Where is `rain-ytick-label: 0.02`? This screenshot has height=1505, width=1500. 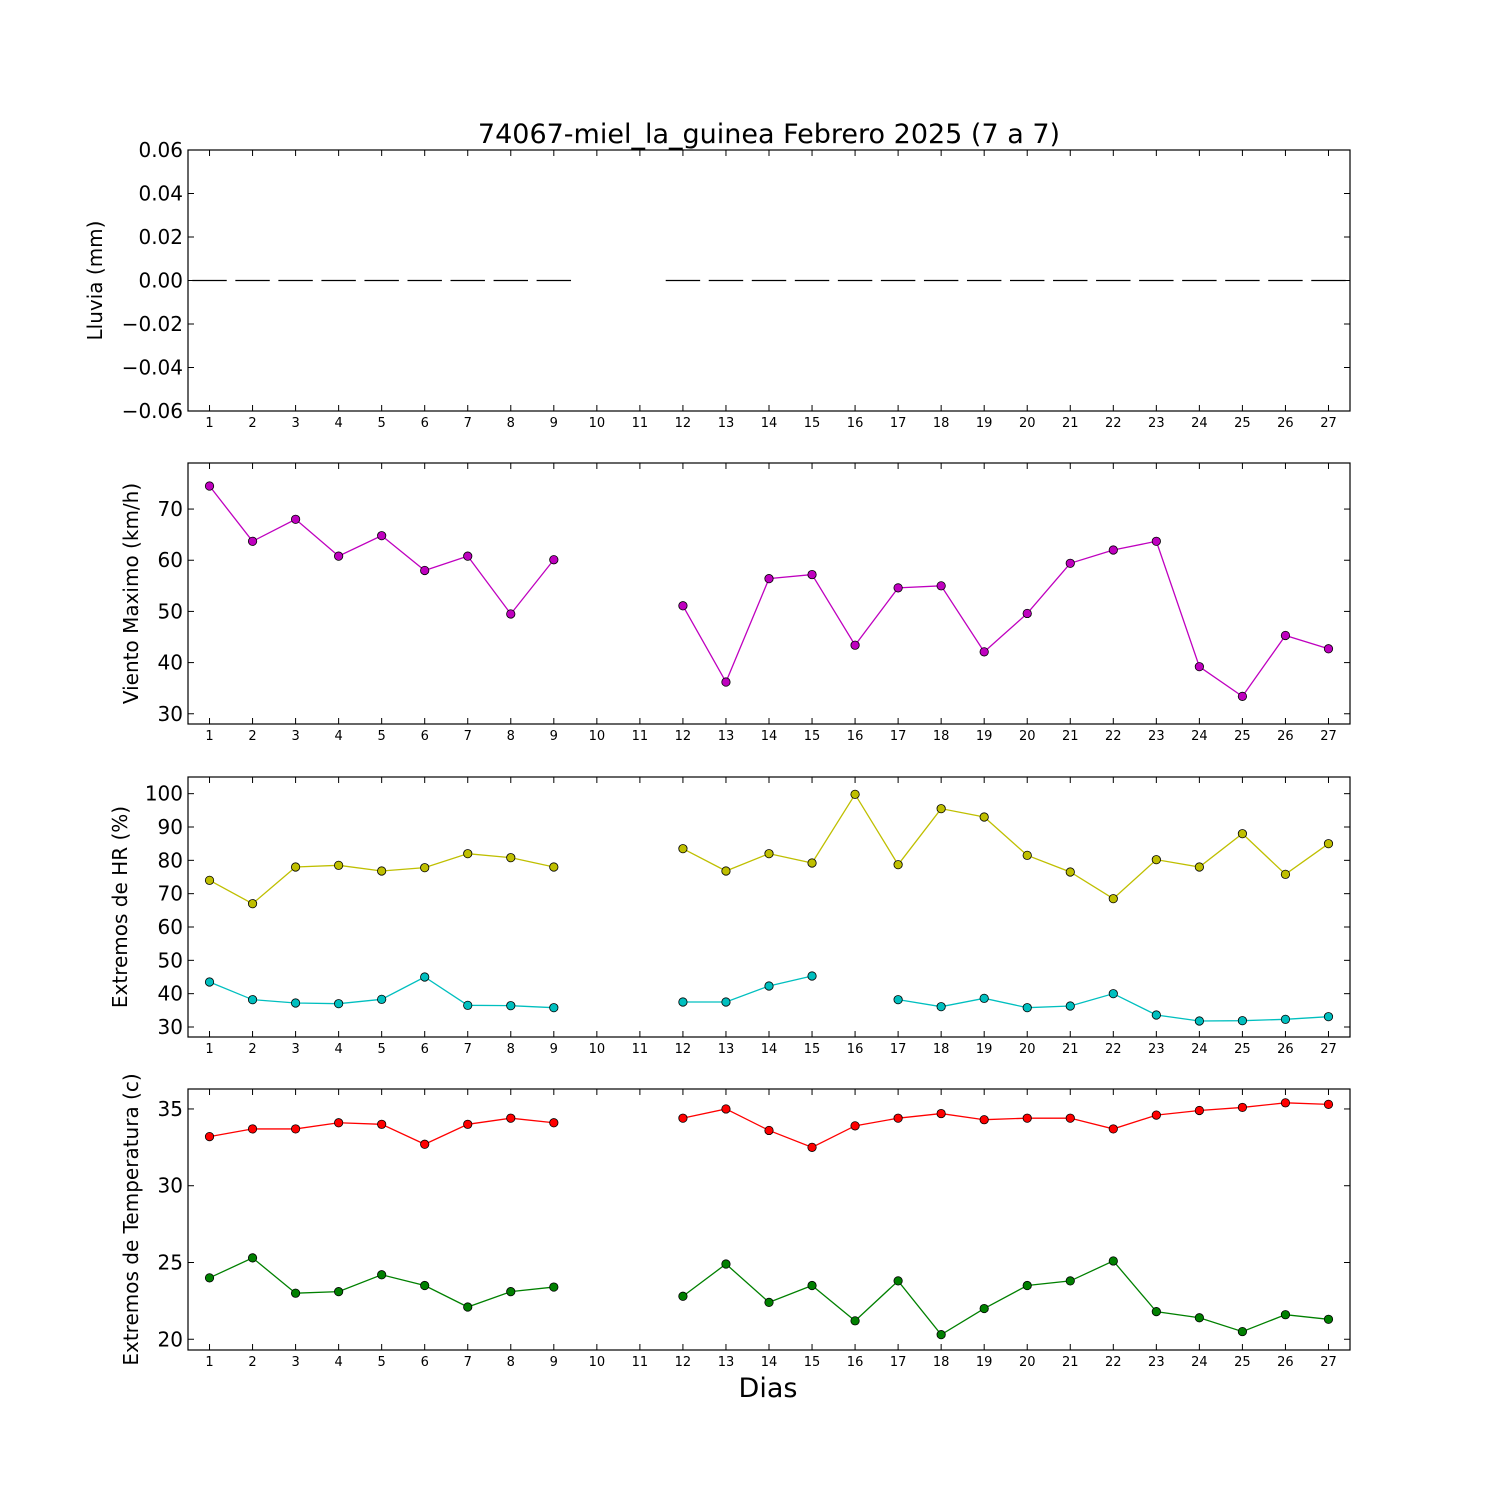 rain-ytick-label: 0.02 is located at coordinates (160, 237).